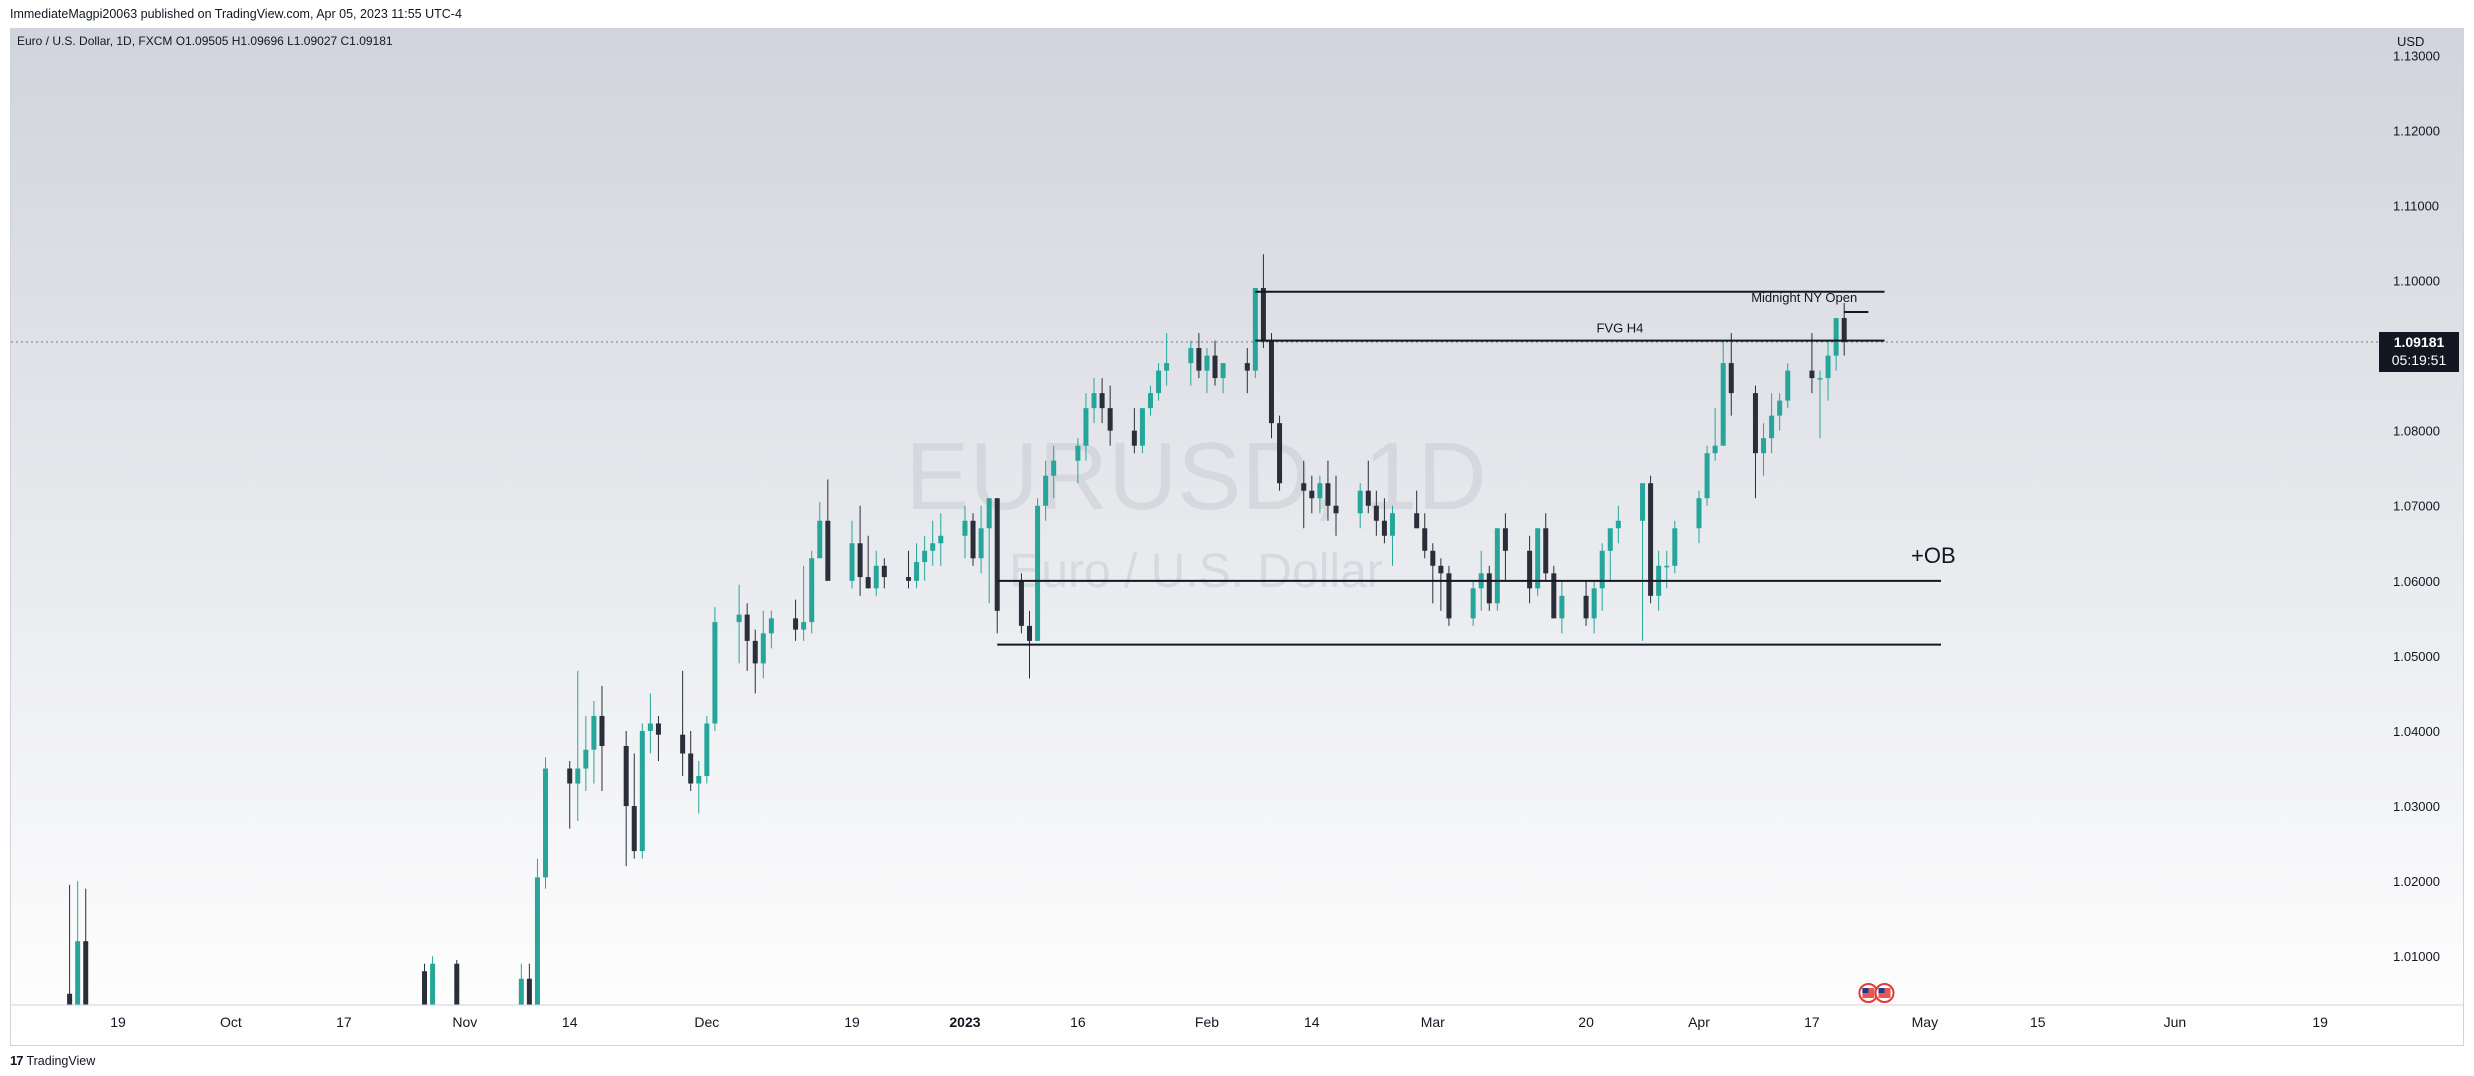  What do you see at coordinates (2416, 581) in the screenshot?
I see `price-tick-label: 1.06000` at bounding box center [2416, 581].